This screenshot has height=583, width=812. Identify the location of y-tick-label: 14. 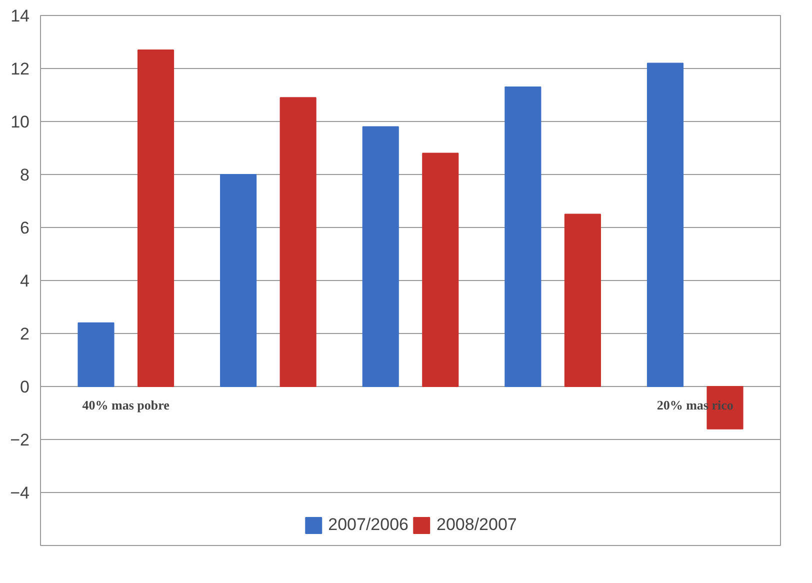
(20, 16).